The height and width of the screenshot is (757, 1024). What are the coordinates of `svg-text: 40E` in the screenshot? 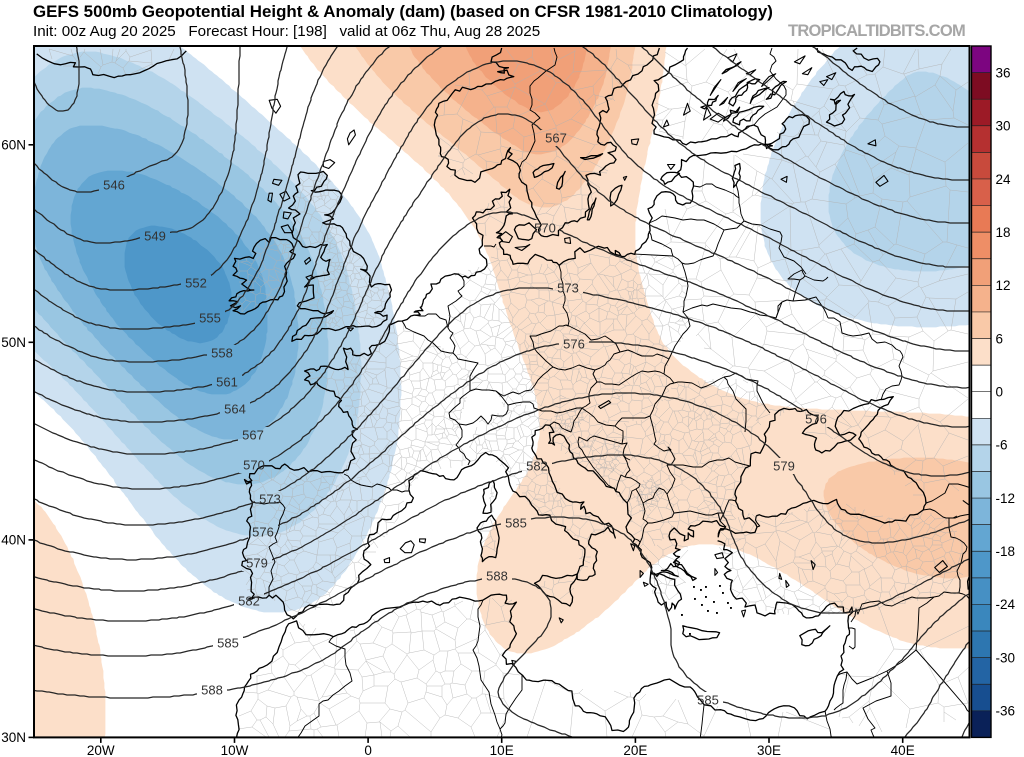 It's located at (903, 750).